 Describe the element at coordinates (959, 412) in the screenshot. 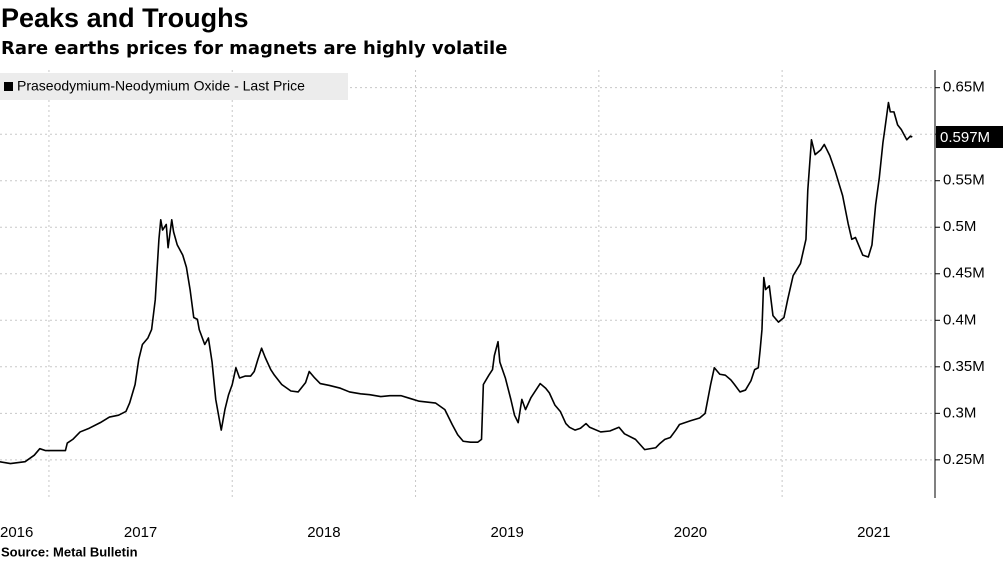

I see `y-tick-label: 0.3M` at that location.